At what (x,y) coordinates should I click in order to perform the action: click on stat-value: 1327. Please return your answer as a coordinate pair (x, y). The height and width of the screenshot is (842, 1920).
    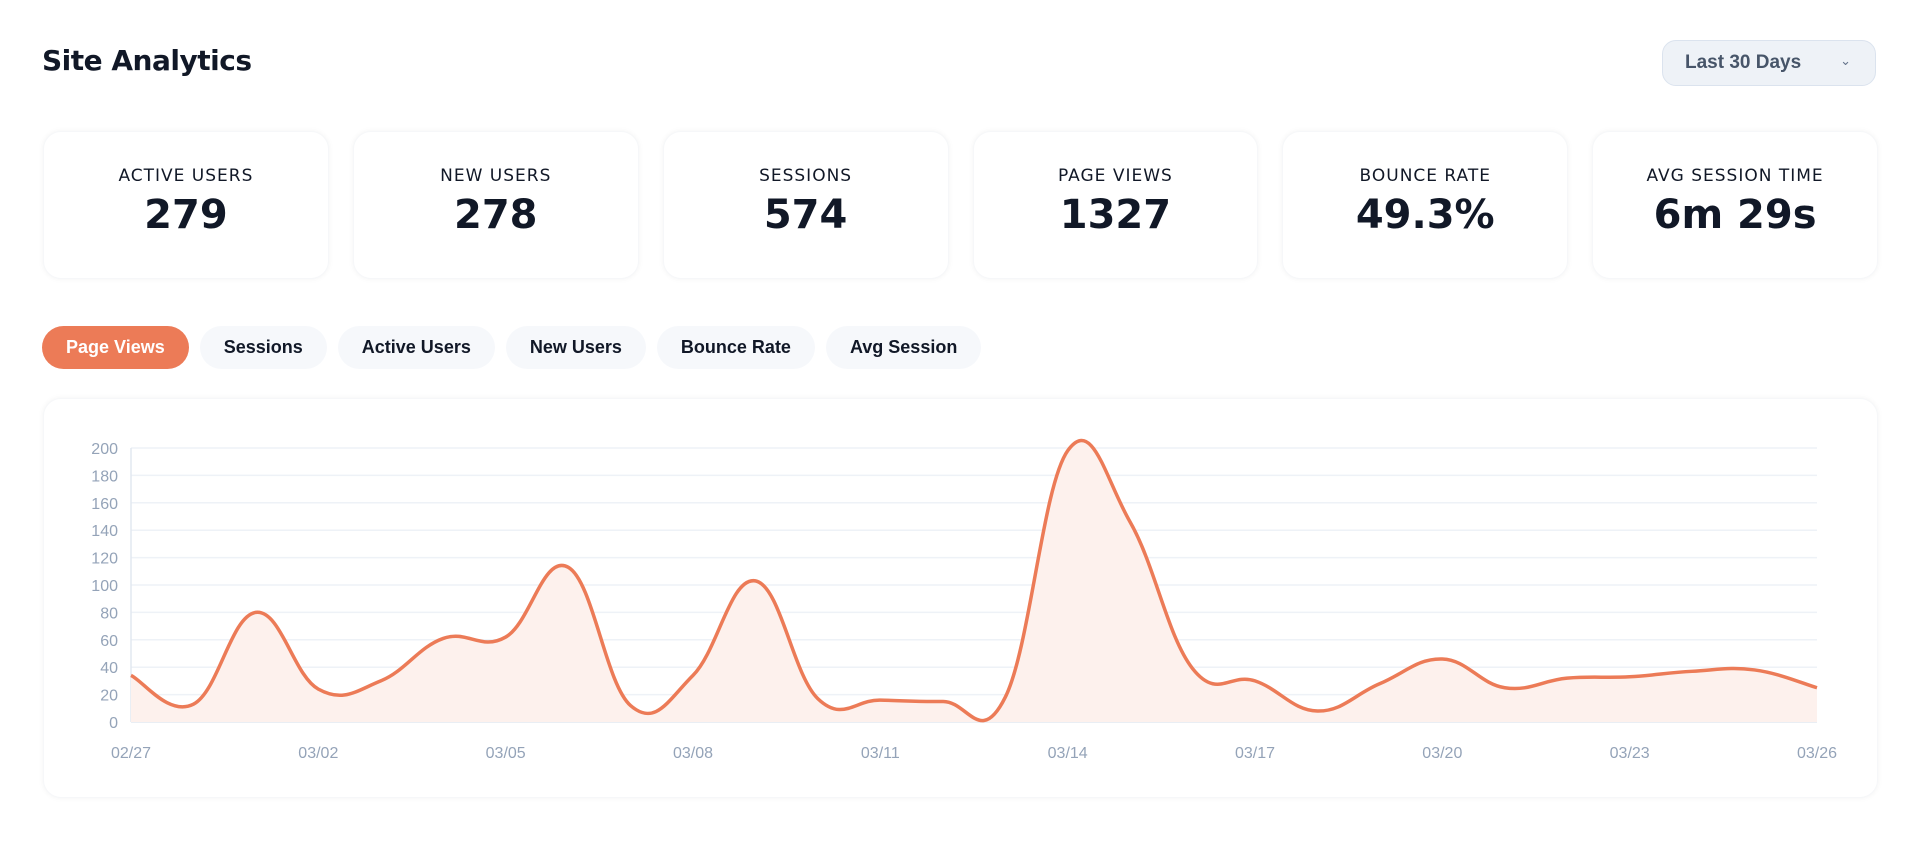
    Looking at the image, I should click on (1115, 215).